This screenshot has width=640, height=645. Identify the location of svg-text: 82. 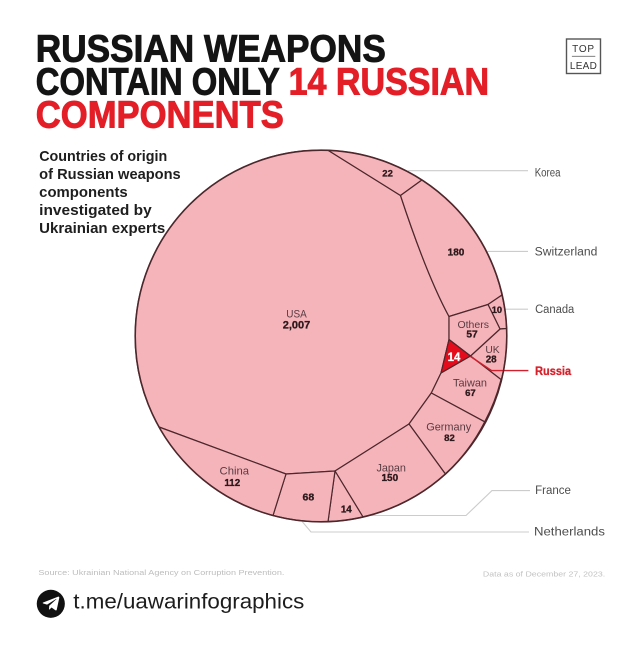
(449, 438).